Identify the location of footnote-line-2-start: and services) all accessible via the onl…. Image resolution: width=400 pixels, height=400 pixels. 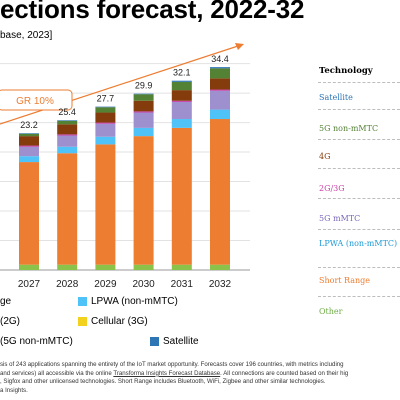
(57, 373).